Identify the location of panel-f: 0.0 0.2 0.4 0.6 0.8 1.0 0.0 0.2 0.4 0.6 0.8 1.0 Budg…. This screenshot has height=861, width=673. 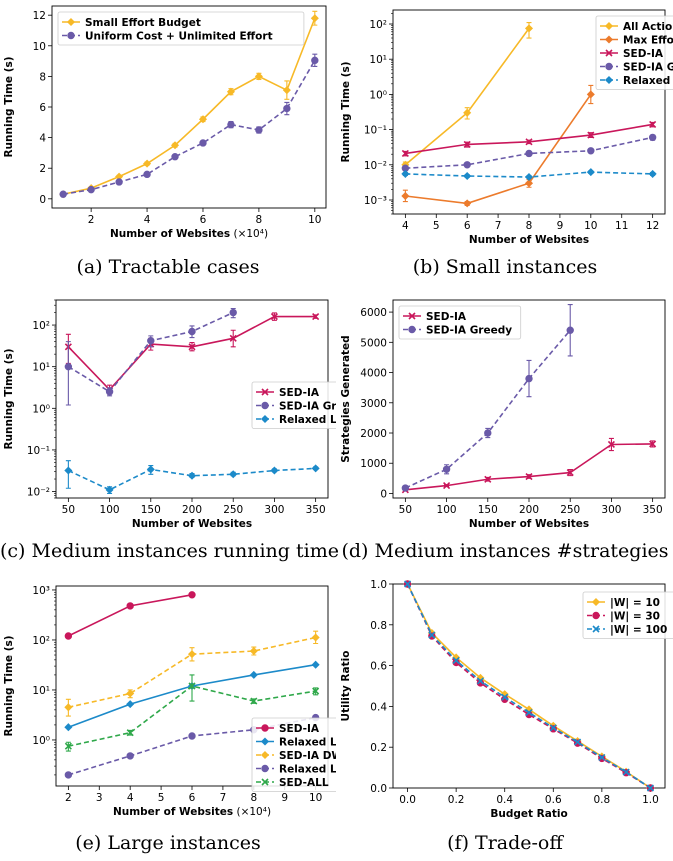
(505, 697).